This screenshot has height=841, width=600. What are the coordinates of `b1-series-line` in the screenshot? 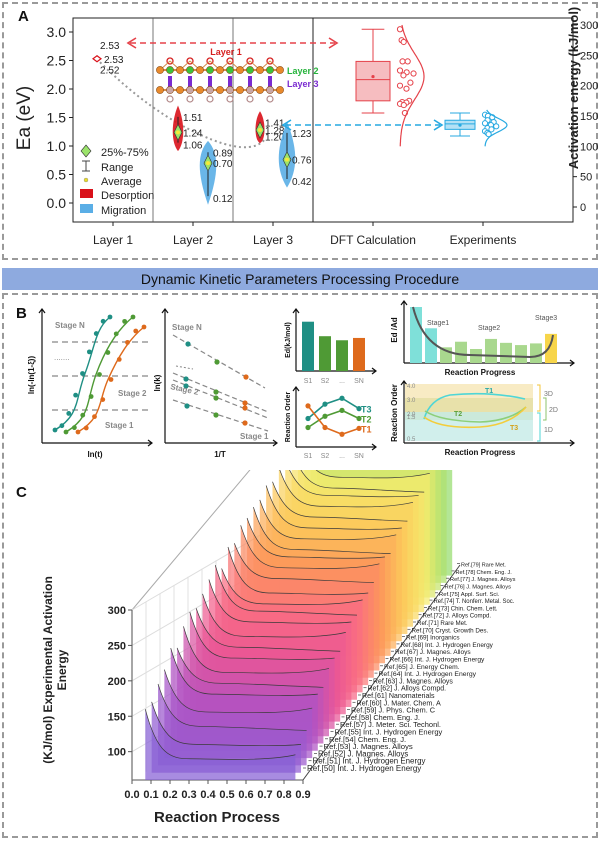 It's located at (99, 374).